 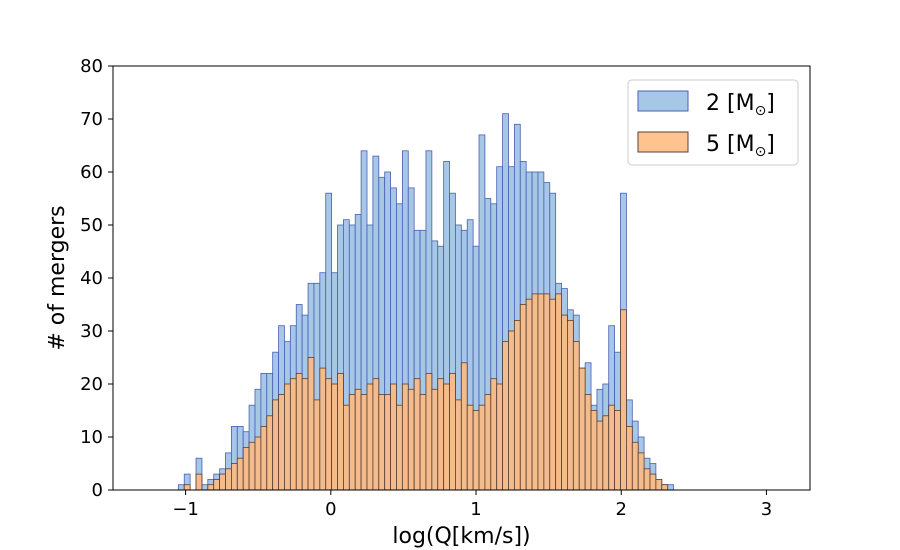 What do you see at coordinates (663, 101) in the screenshot?
I see `legend-swatch-2-msun` at bounding box center [663, 101].